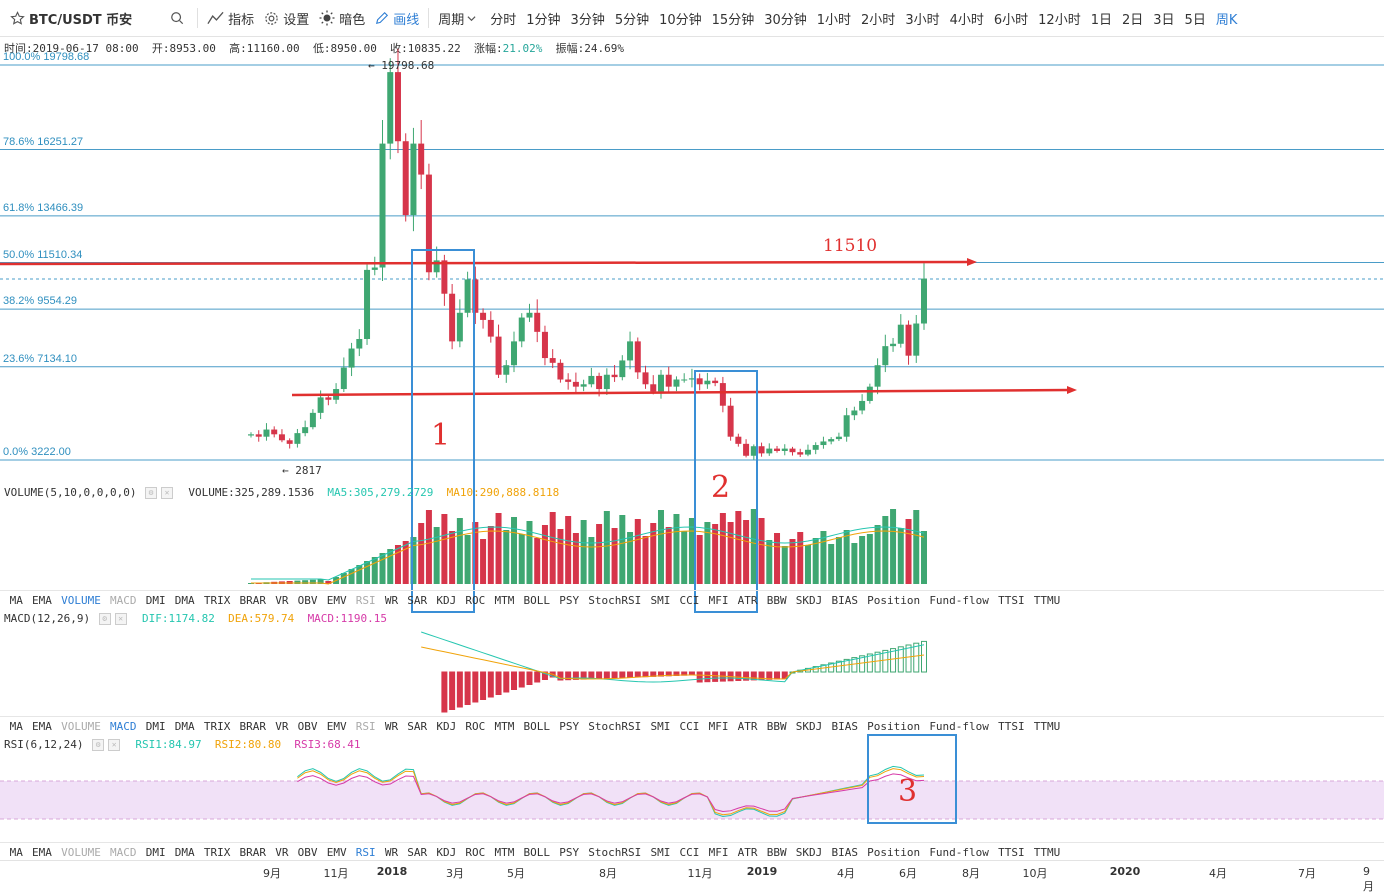 Image resolution: width=1384 pixels, height=894 pixels. Describe the element at coordinates (680, 20) in the screenshot. I see `period-4: 10分钟` at that location.